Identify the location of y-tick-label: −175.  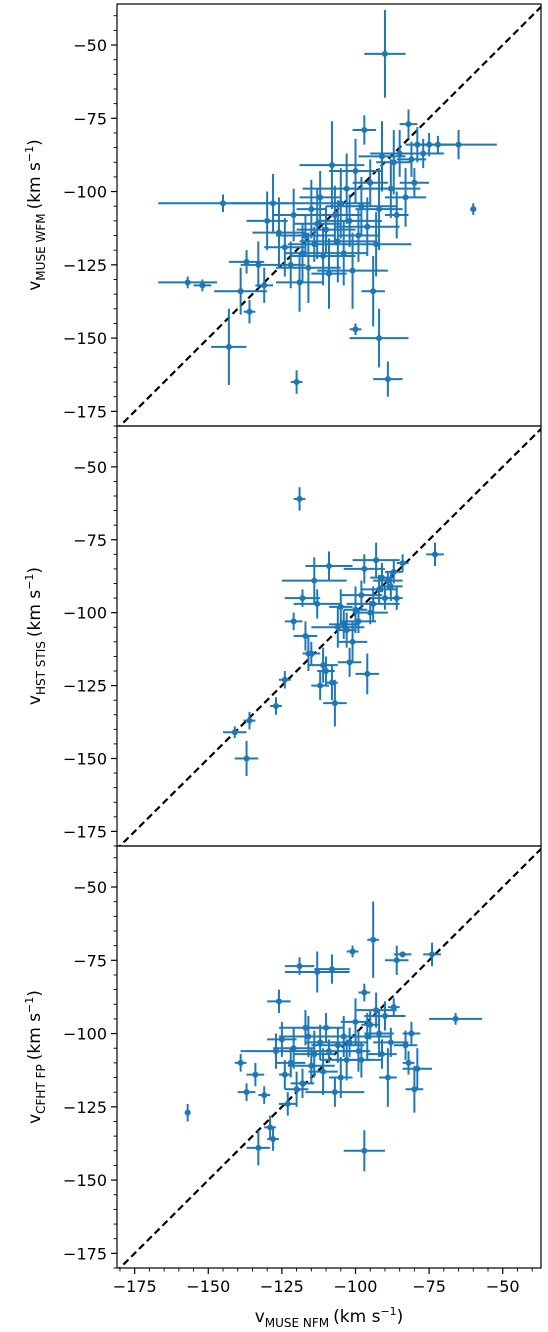
(85, 1253).